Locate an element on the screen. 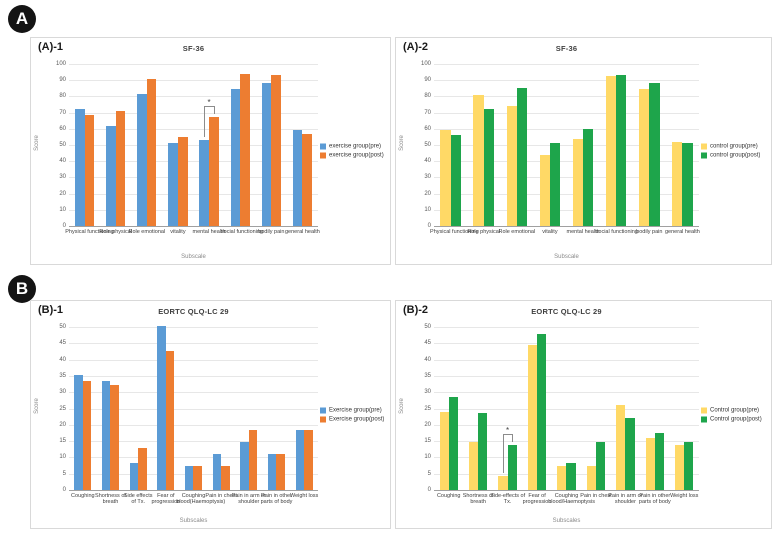  bar-group: Pain in other parts of body is located at coordinates (655, 416).